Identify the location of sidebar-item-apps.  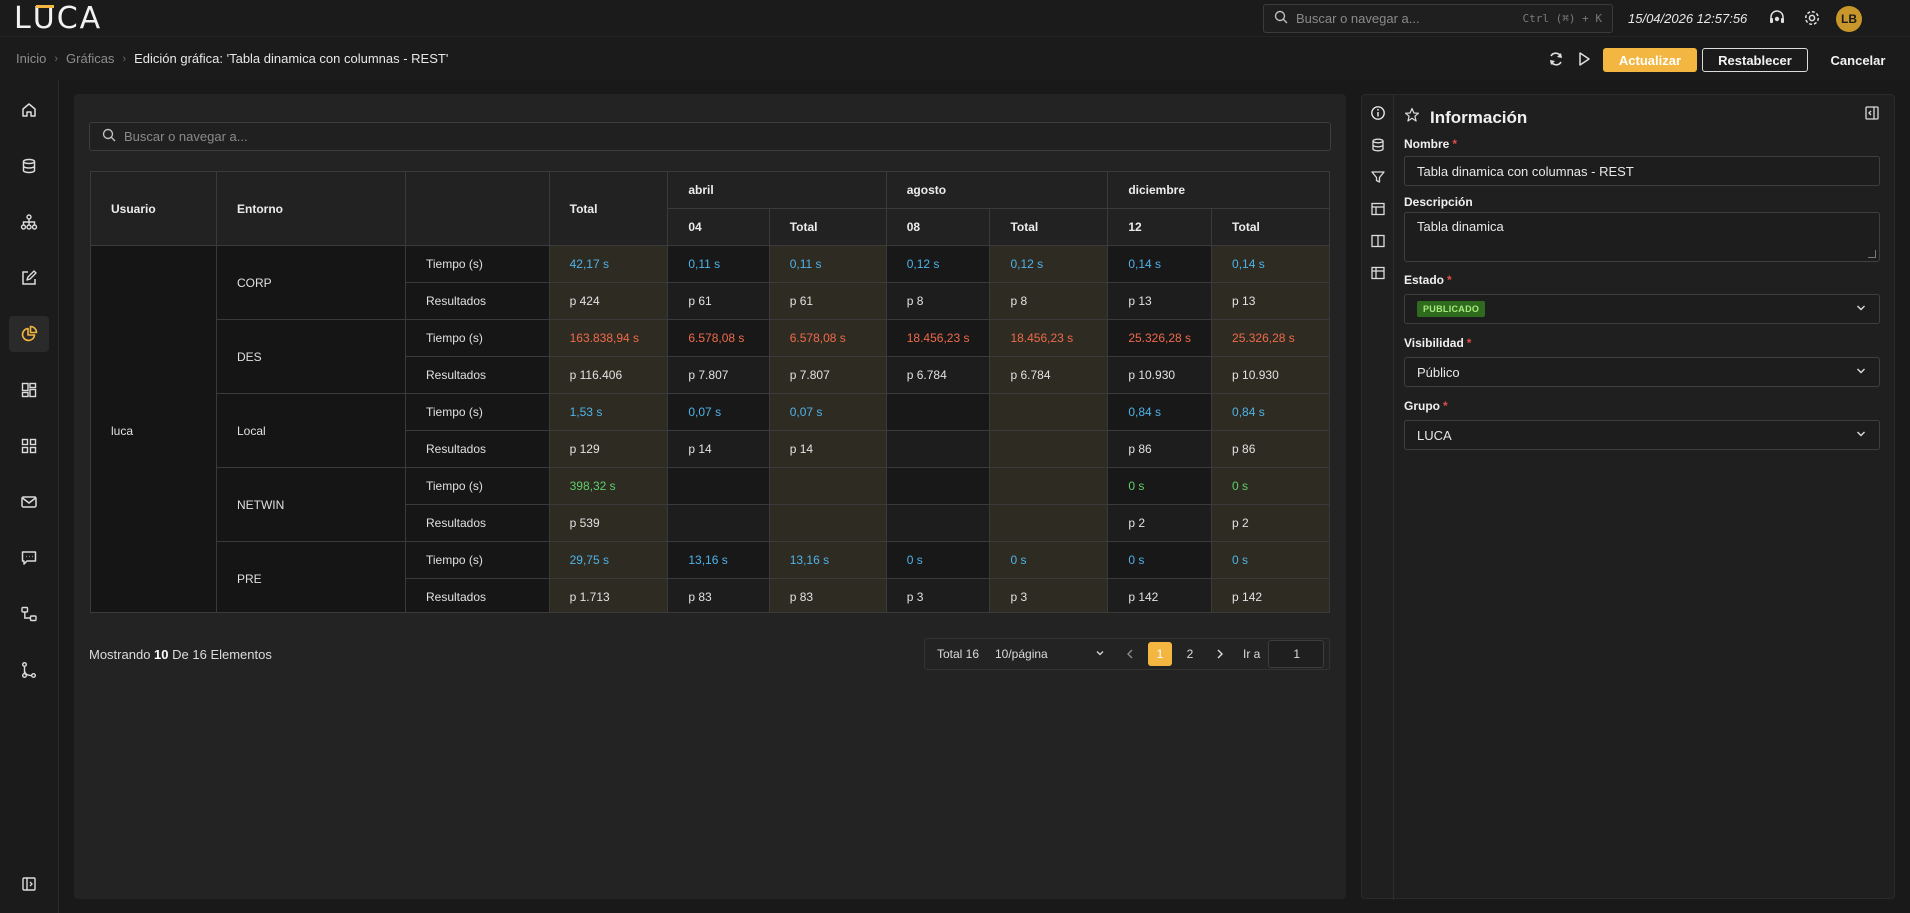
(29, 446).